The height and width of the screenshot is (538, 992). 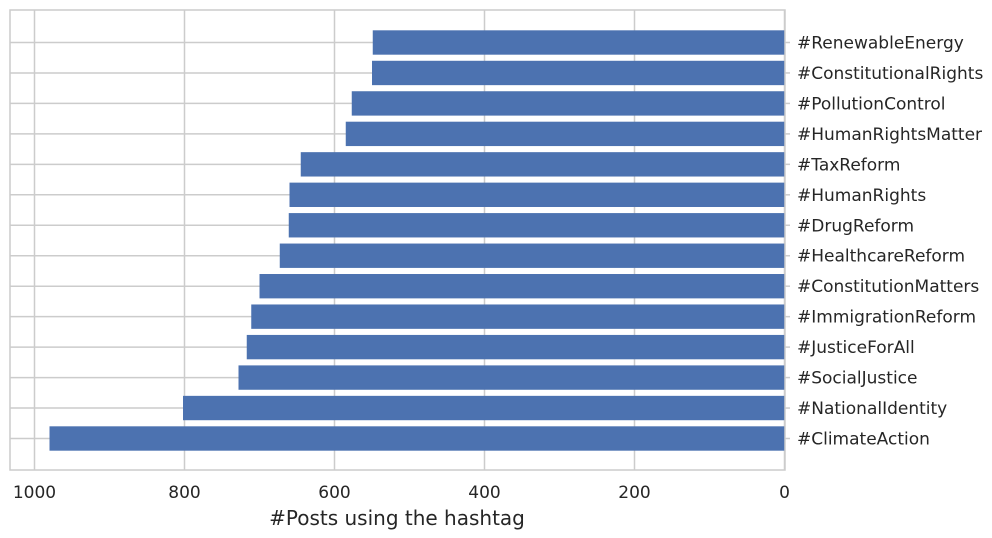 I want to click on category-label: #NationalIdentity, so click(x=872, y=409).